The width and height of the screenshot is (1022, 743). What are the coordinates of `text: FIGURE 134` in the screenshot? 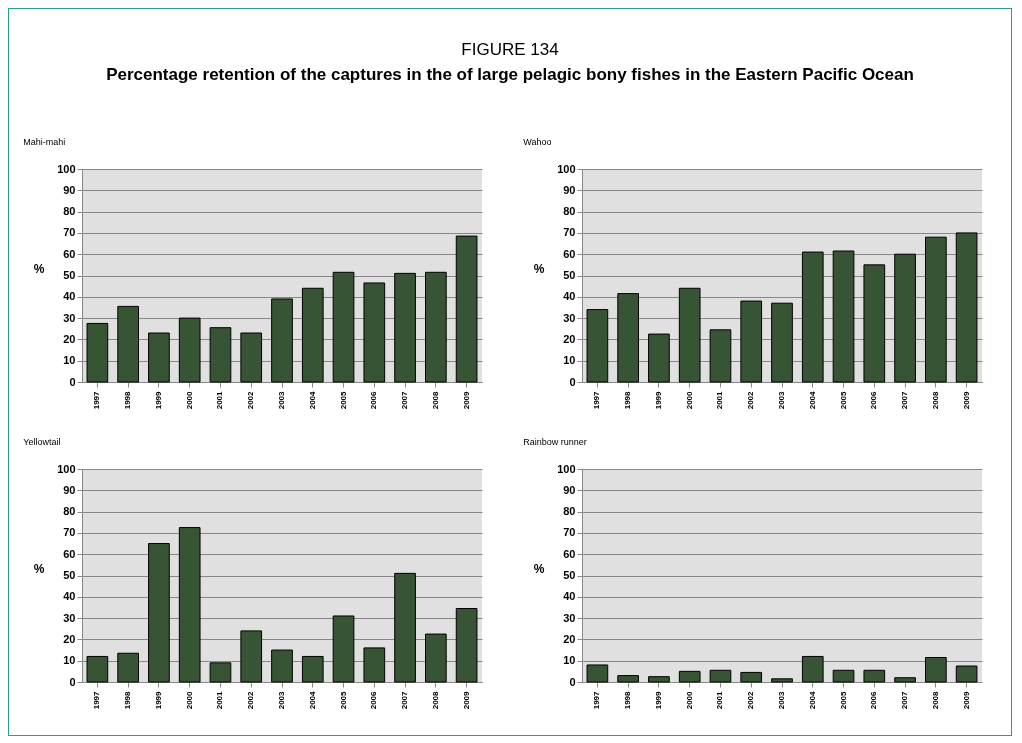 It's located at (510, 50).